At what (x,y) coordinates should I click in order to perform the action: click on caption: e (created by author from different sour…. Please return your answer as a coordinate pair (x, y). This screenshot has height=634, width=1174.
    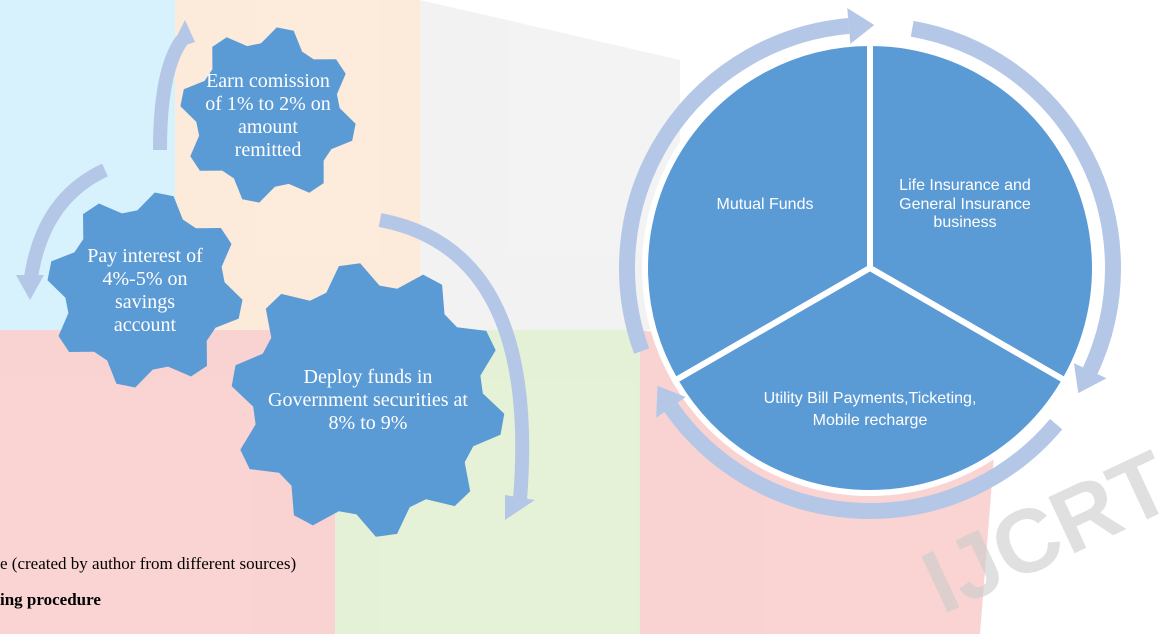
    Looking at the image, I should click on (148, 563).